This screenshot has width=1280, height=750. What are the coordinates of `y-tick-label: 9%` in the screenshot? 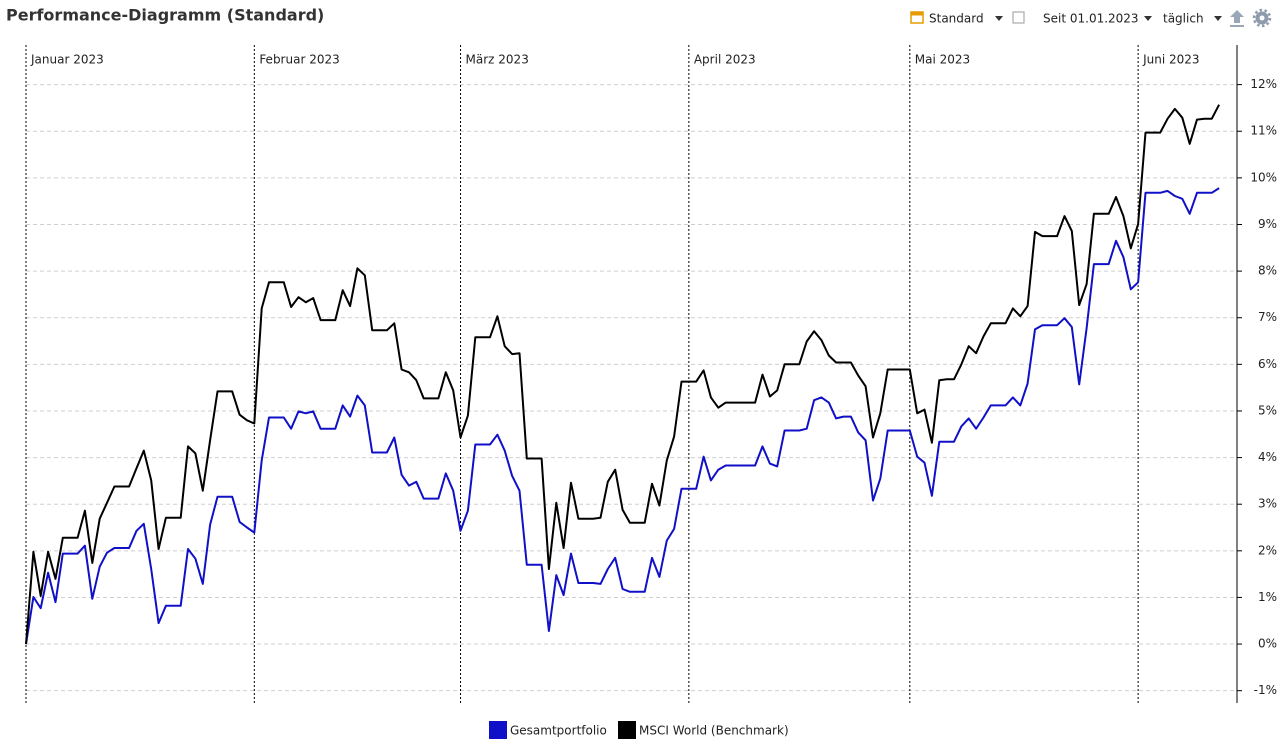 It's located at (1267, 224).